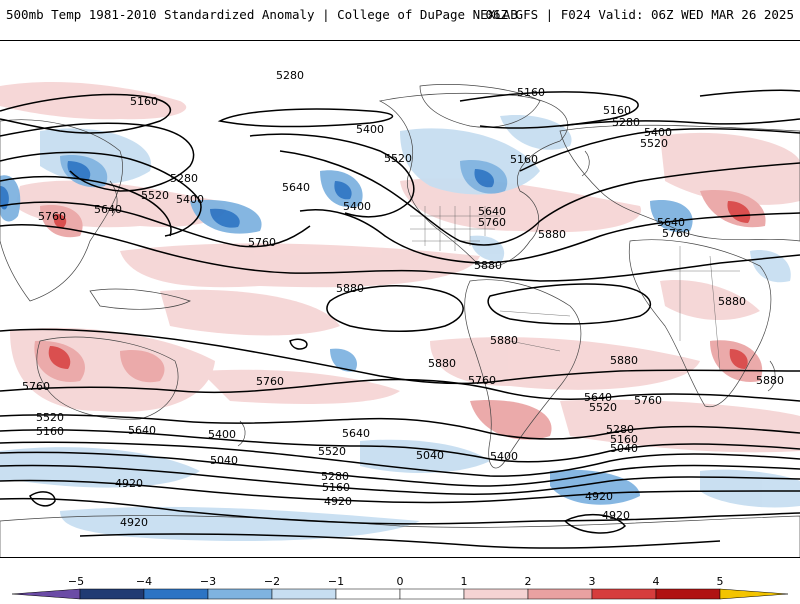  Describe the element at coordinates (430, 455) in the screenshot. I see `label-s5040-b: 5040` at that location.